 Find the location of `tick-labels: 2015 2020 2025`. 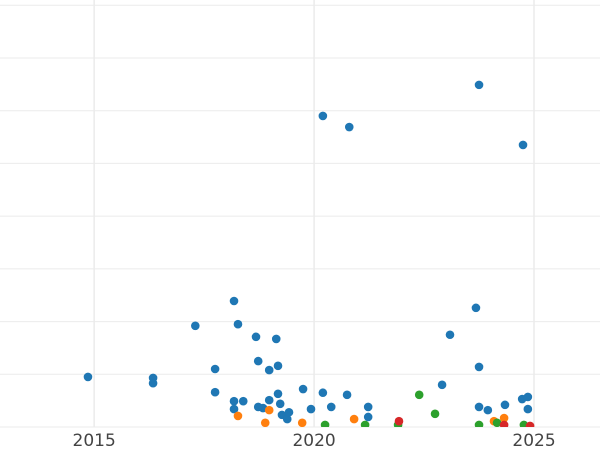

tick-labels: 2015 2020 2025 is located at coordinates (314, 440).